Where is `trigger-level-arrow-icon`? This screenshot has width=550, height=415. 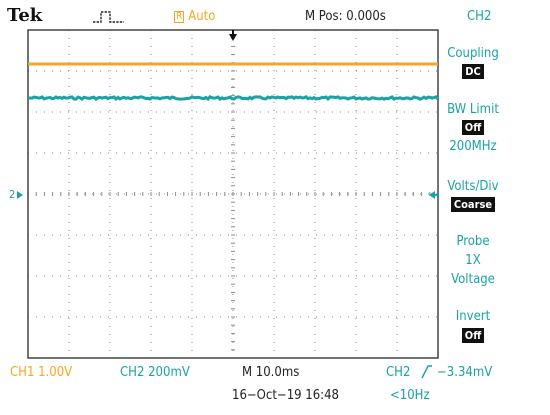
trigger-level-arrow-icon is located at coordinates (432, 195).